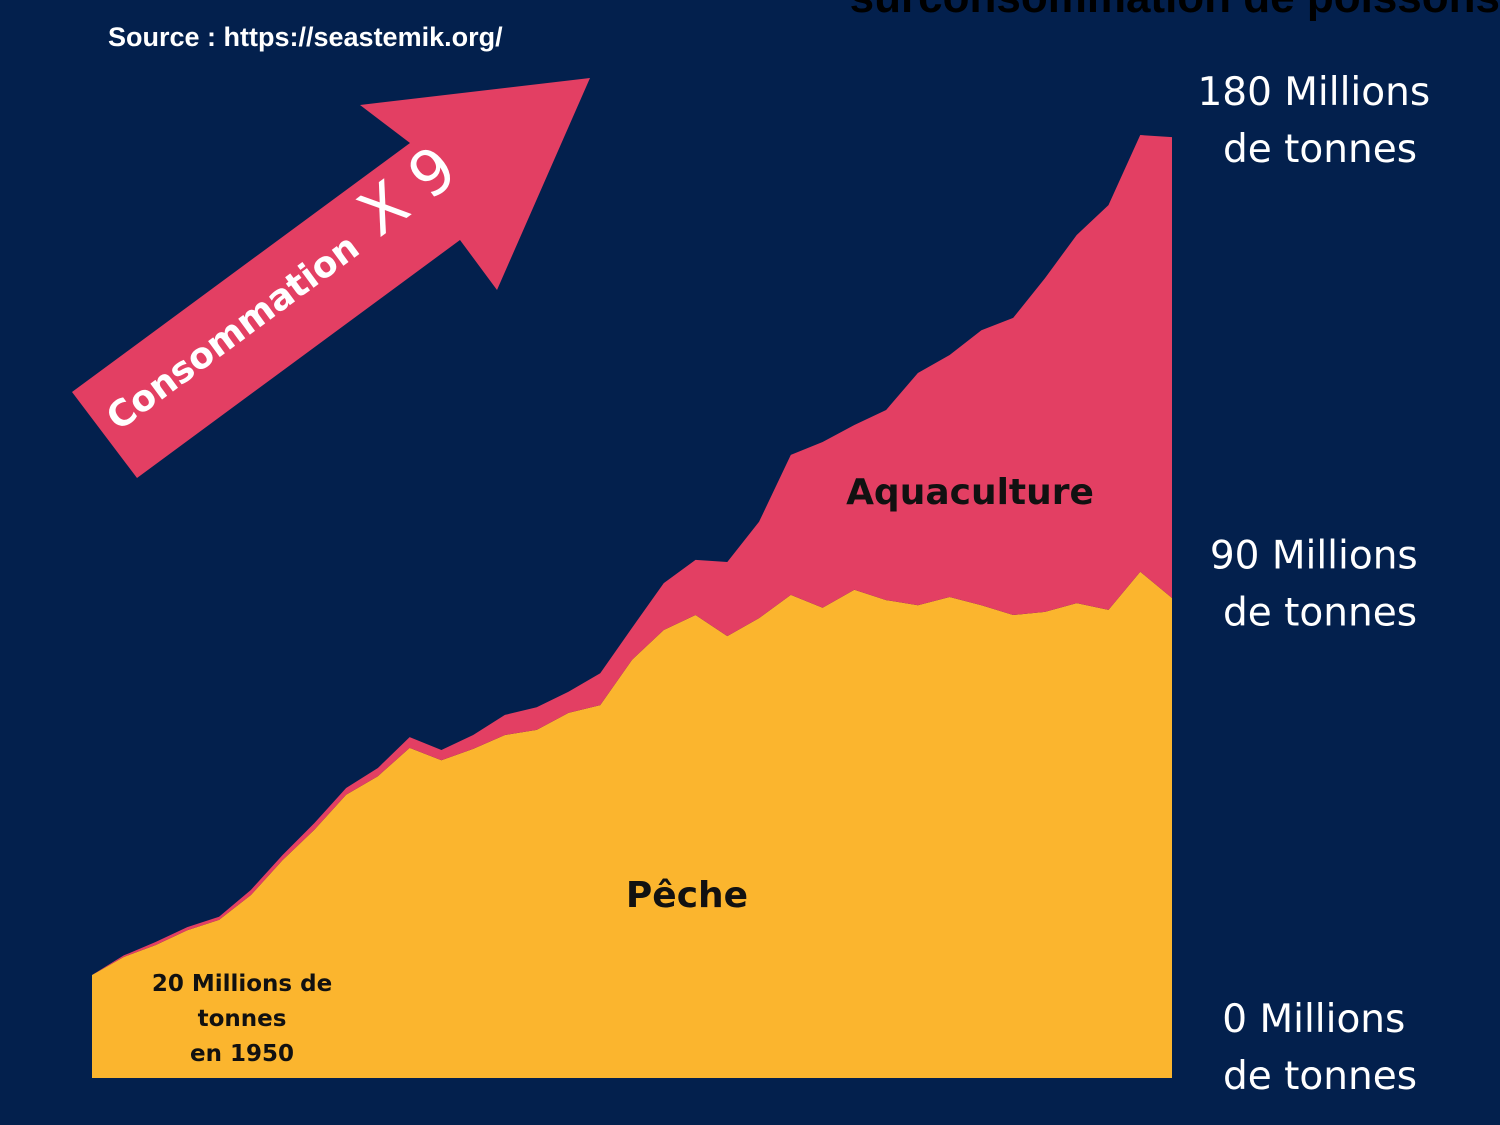 This screenshot has height=1125, width=1500. What do you see at coordinates (1175, 11) in the screenshot?
I see `title: surconsommation de poissons` at bounding box center [1175, 11].